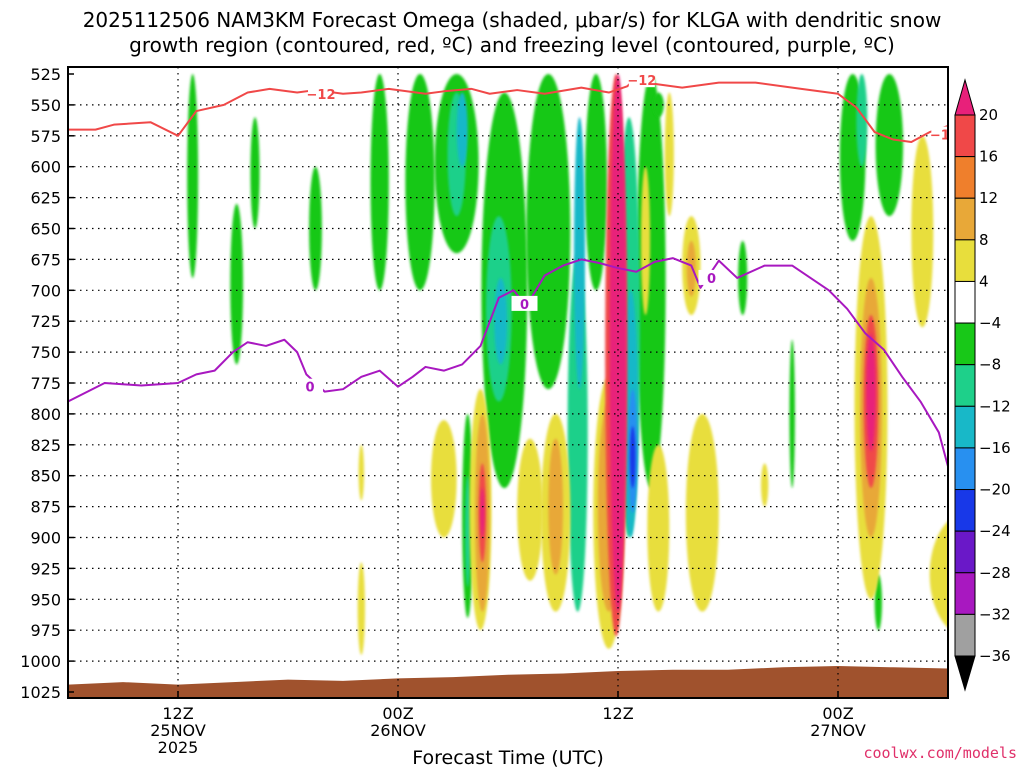 The height and width of the screenshot is (768, 1024). I want to click on freezing-label-3-bg, so click(711, 277).